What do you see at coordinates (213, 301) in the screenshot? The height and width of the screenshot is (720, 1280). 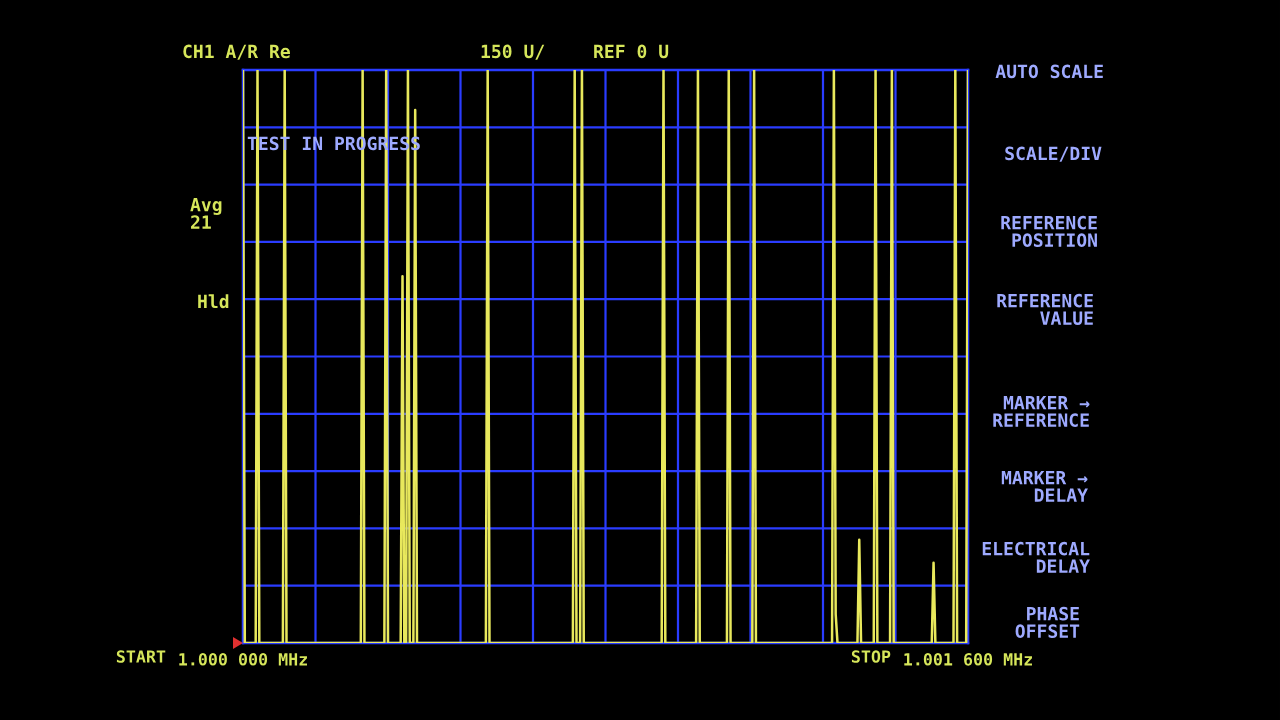 I see `text: Hld` at bounding box center [213, 301].